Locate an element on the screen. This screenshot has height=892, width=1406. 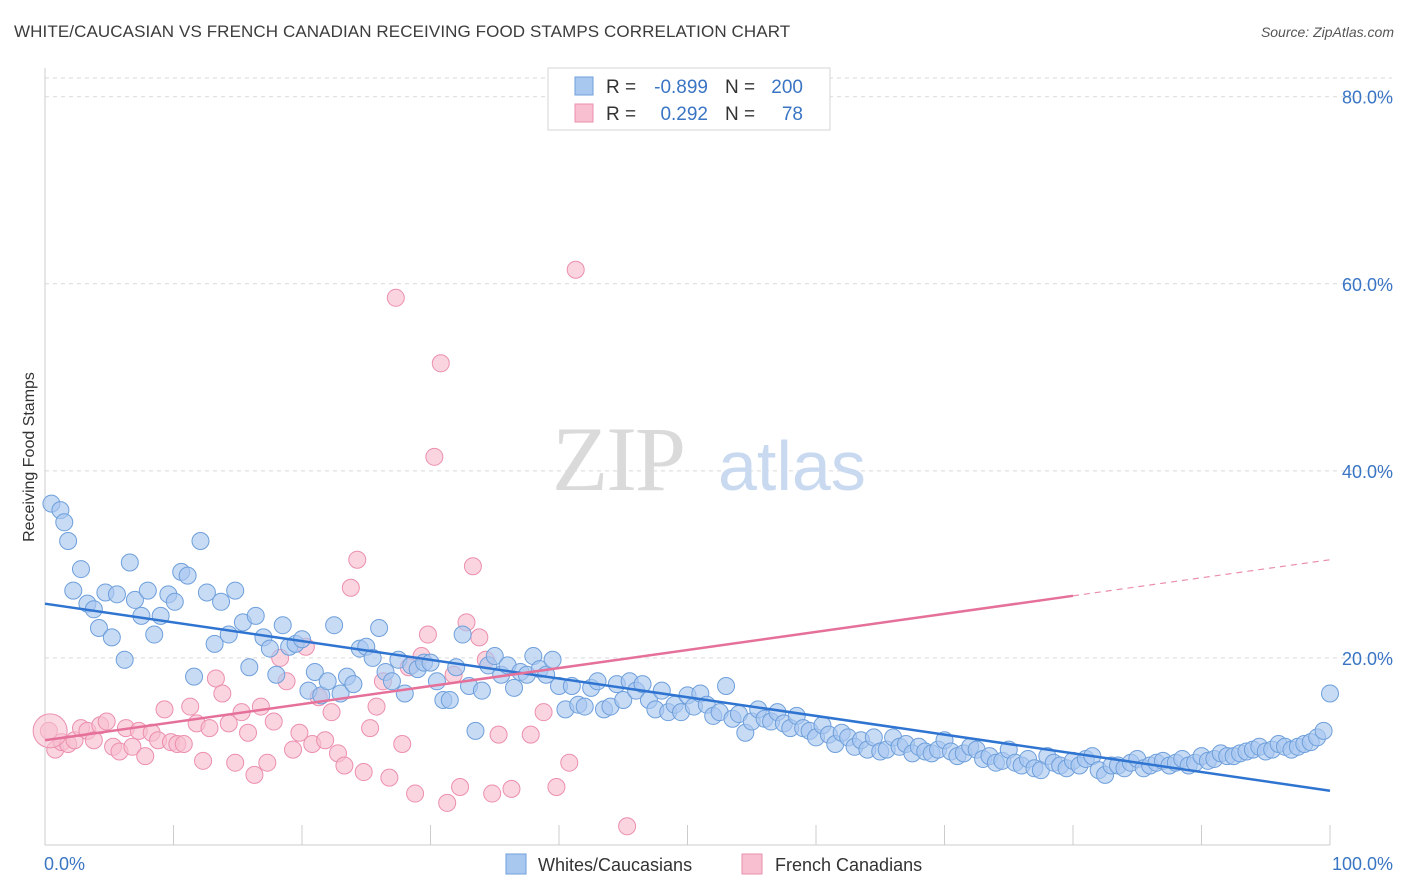
legend-r-value: -0.899 is located at coordinates (681, 87).